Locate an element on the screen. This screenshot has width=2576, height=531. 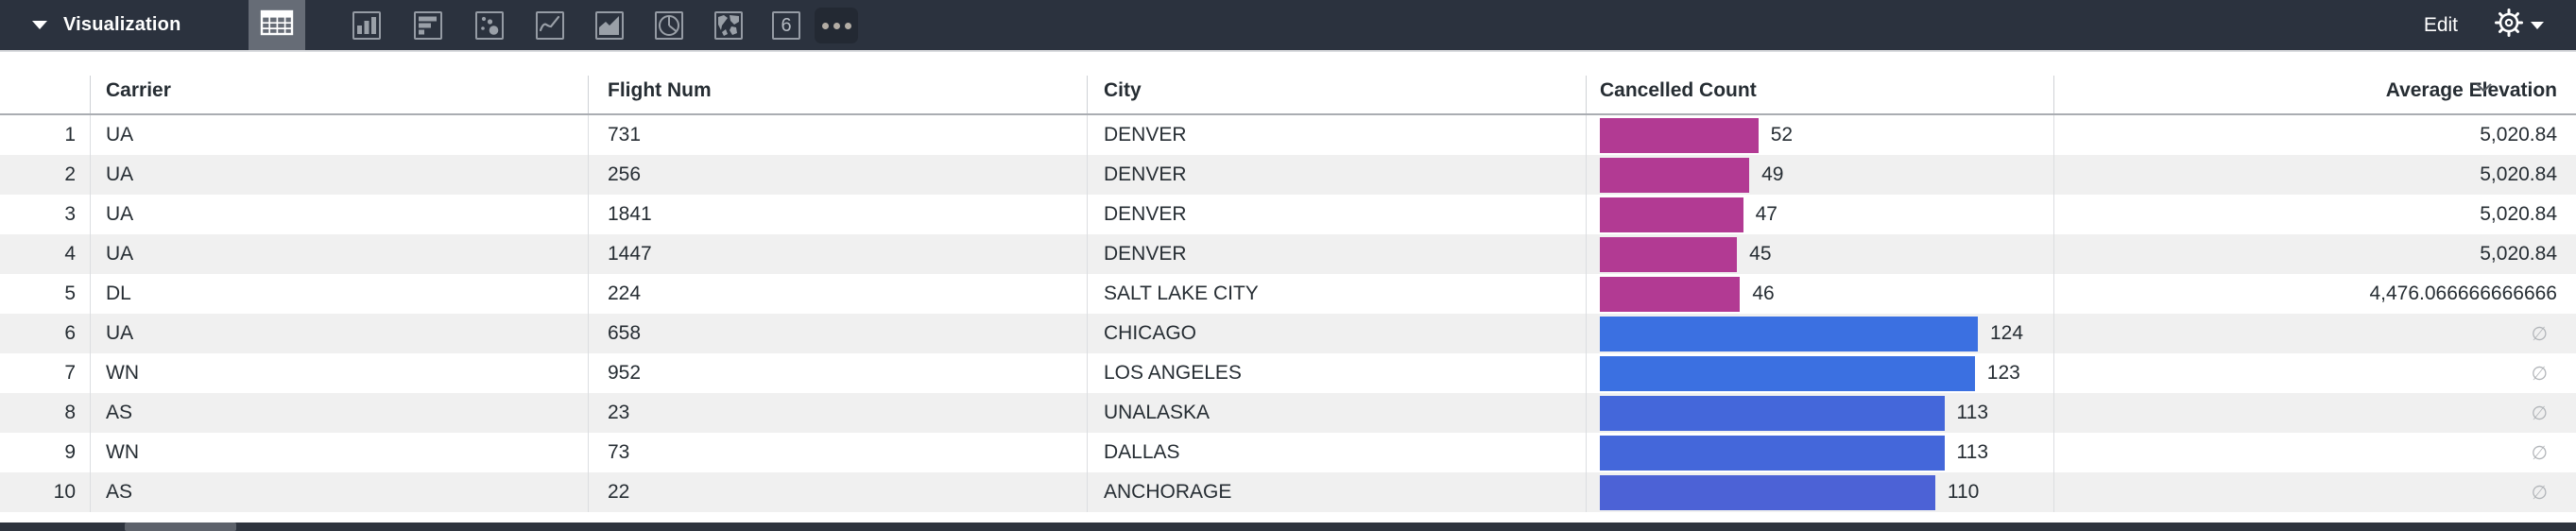
row-number: 6 is located at coordinates (70, 333).